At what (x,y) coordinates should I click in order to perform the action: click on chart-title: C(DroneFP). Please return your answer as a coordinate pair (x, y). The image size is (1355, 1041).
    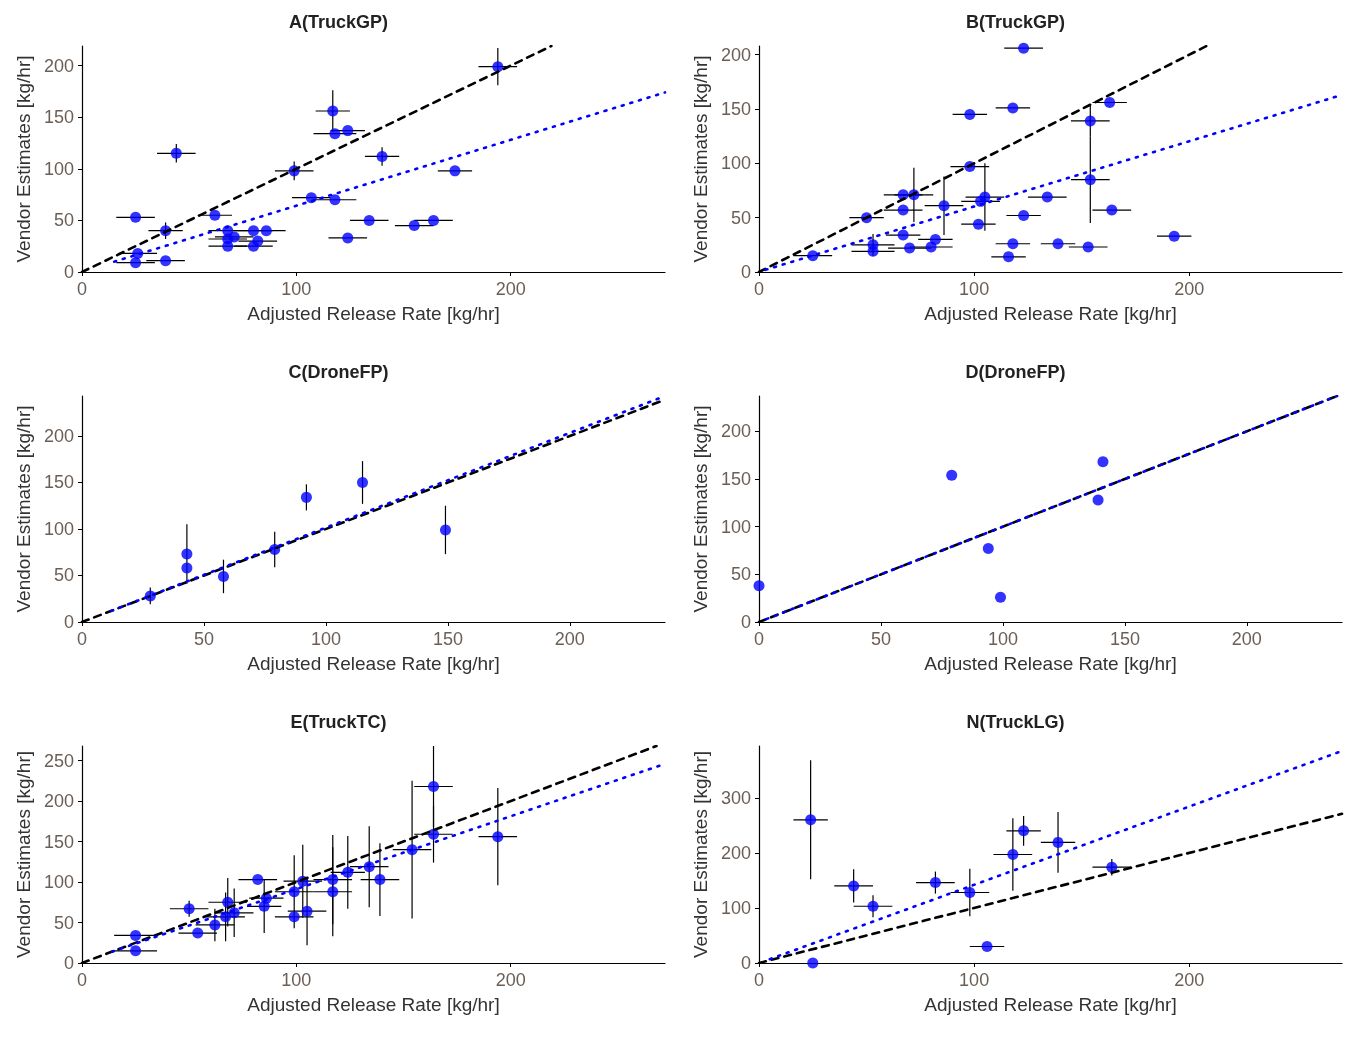
    Looking at the image, I should click on (338, 372).